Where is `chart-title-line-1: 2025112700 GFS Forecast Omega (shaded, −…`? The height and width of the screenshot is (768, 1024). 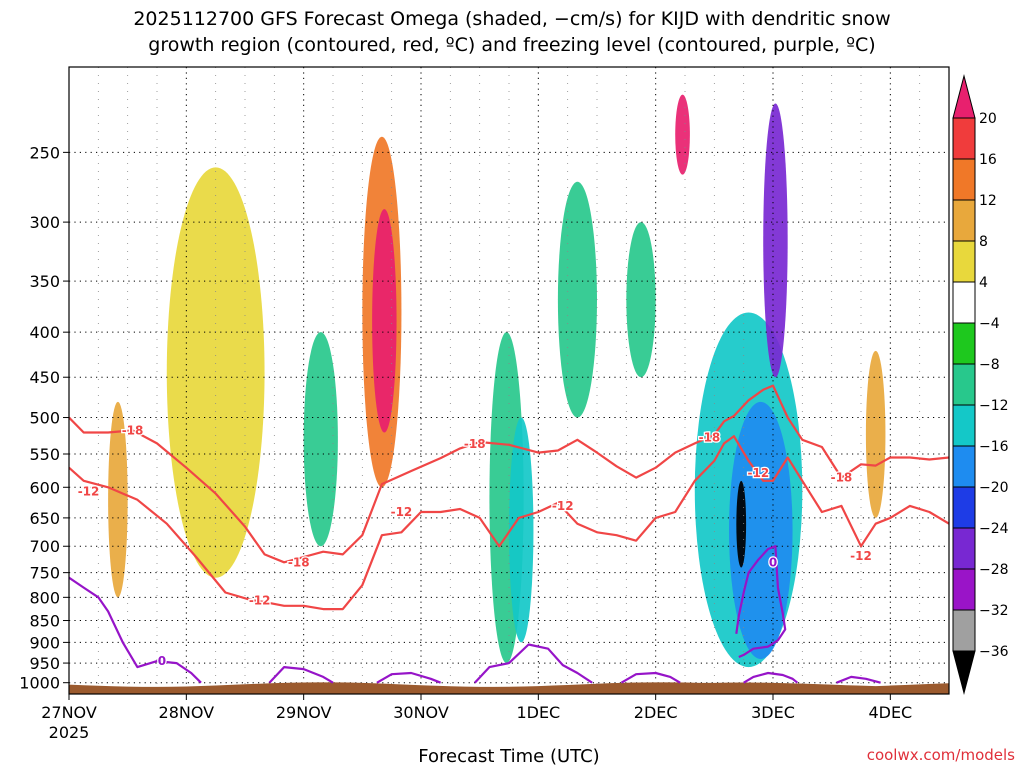 chart-title-line-1: 2025112700 GFS Forecast Omega (shaded, −… is located at coordinates (511, 19).